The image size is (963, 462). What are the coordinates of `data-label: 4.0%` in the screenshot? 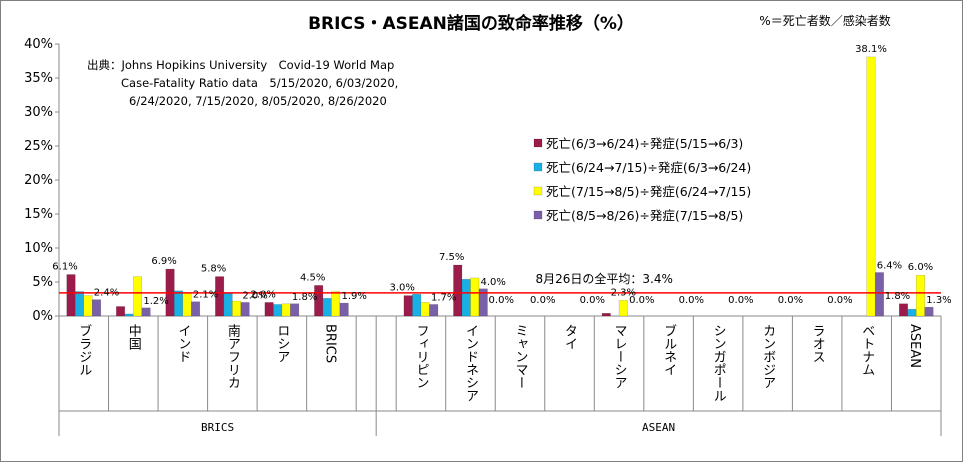 It's located at (493, 282).